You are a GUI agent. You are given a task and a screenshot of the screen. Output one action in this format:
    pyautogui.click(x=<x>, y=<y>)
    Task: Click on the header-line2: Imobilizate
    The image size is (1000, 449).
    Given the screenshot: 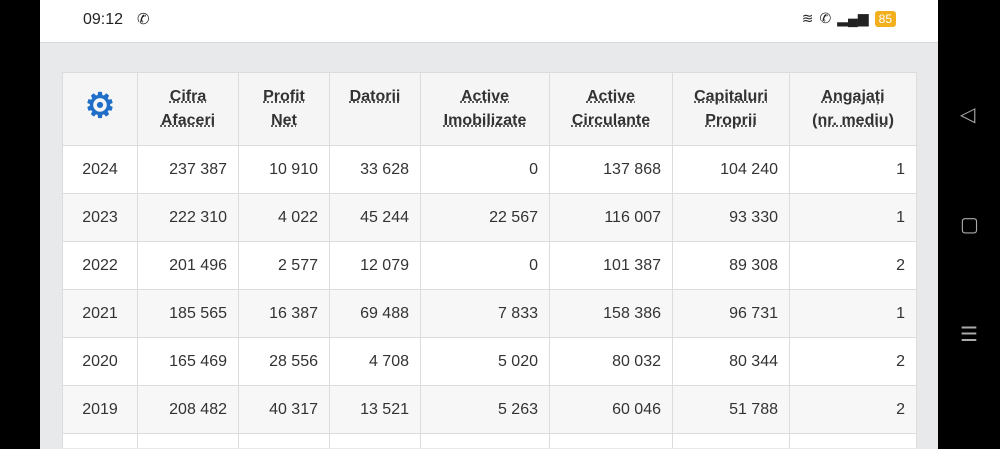 What is the action you would take?
    pyautogui.click(x=485, y=120)
    